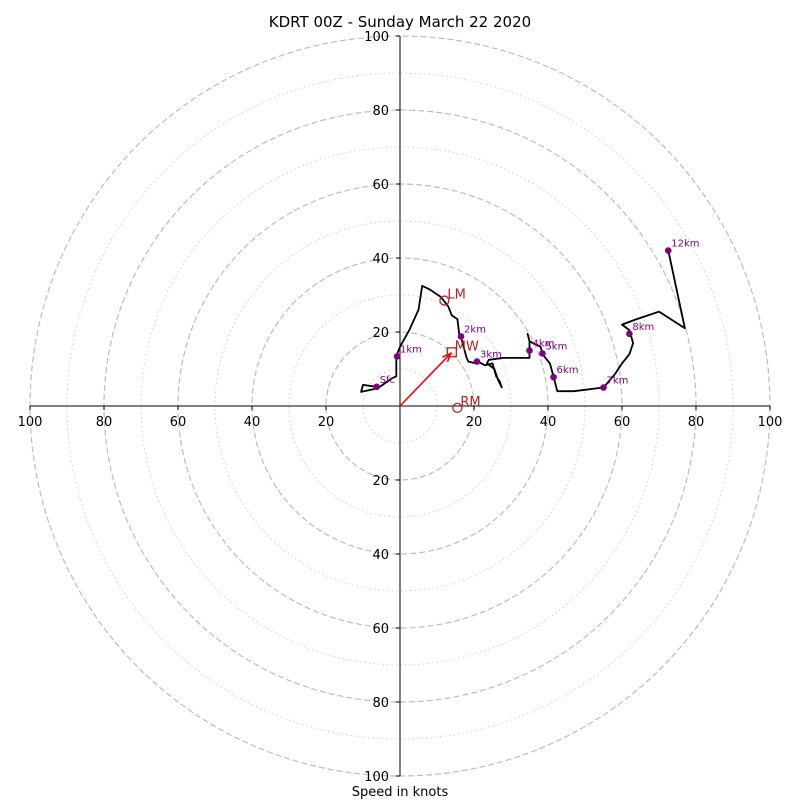 The width and height of the screenshot is (800, 800). I want to click on x-tick-label-right-20: 20, so click(474, 422).